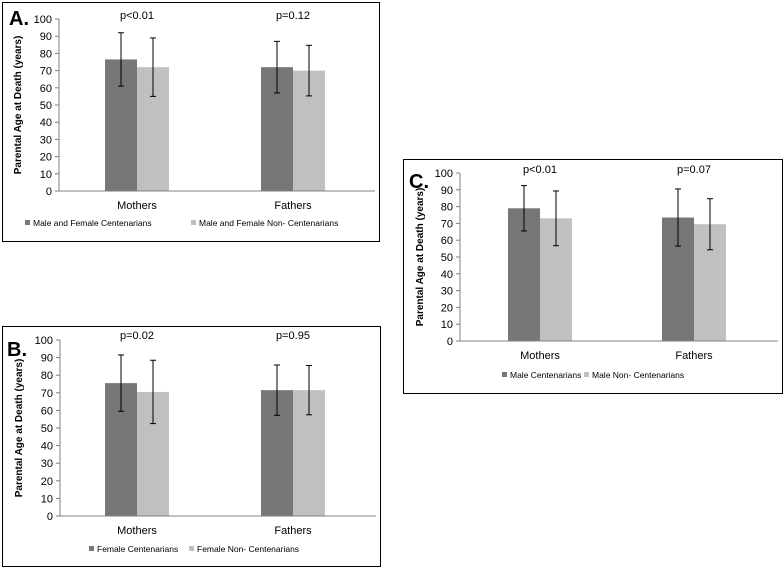  I want to click on chart-c-y-tick-label: 10, so click(447, 325).